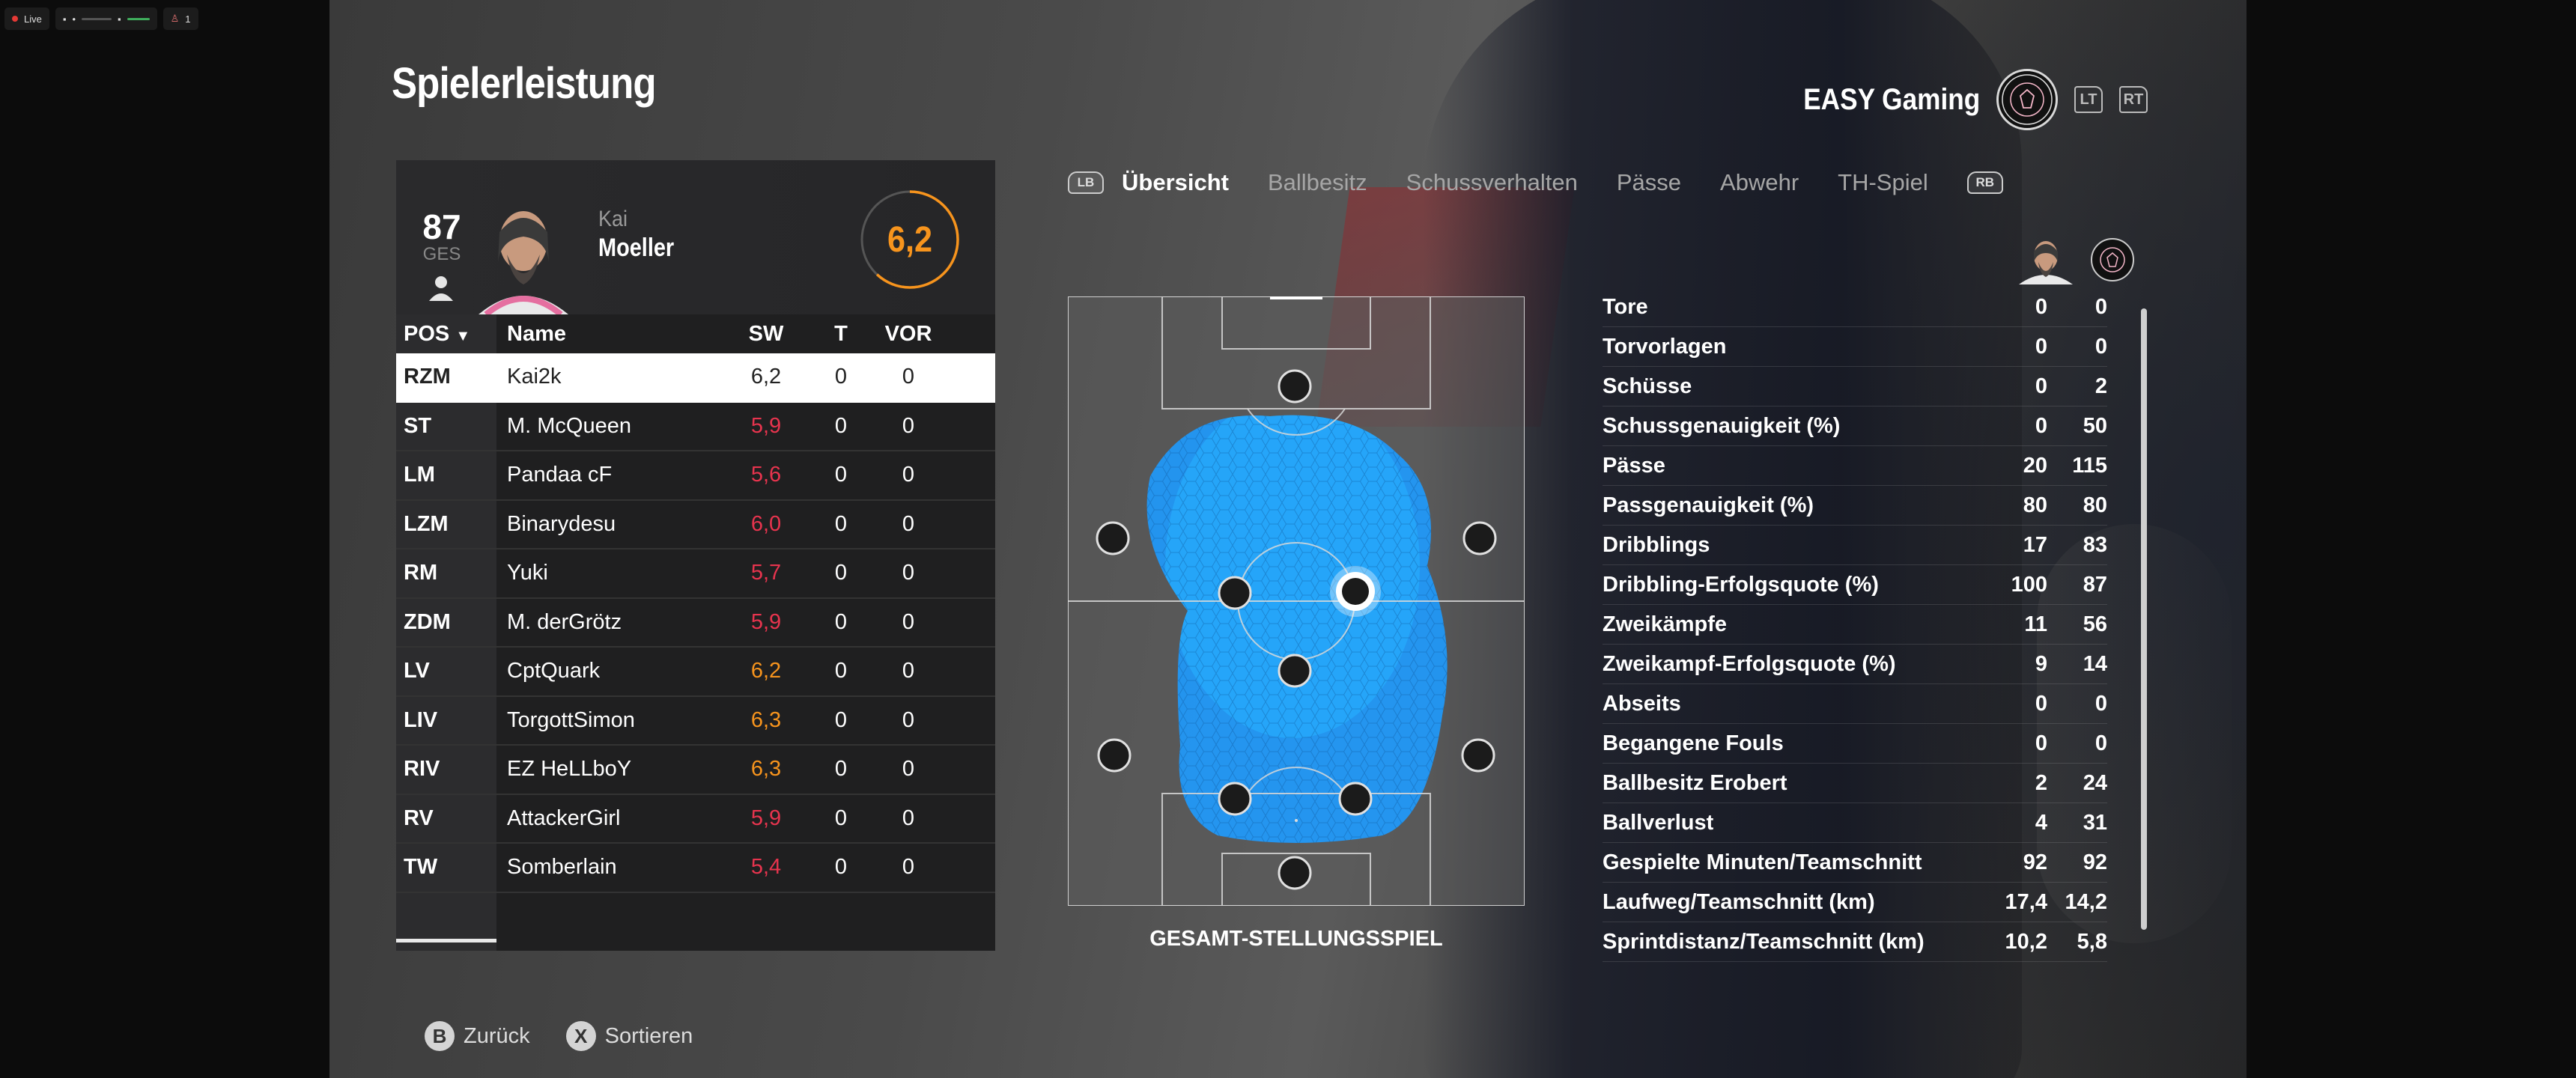 The width and height of the screenshot is (2576, 1078). What do you see at coordinates (1739, 901) in the screenshot?
I see `stat-label: Laufweg/Teamschnitt (km)` at bounding box center [1739, 901].